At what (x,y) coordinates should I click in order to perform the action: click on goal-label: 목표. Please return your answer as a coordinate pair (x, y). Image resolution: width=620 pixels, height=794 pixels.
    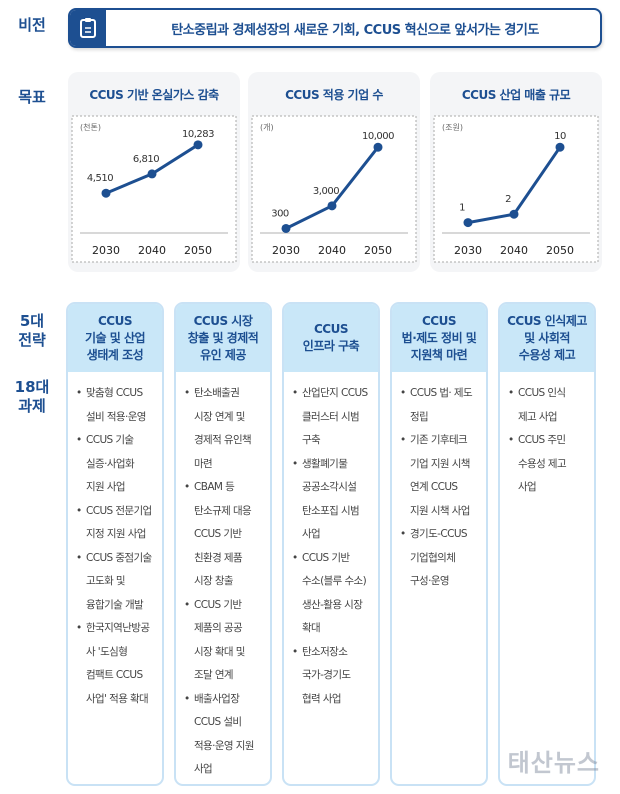
    Looking at the image, I should click on (32, 97).